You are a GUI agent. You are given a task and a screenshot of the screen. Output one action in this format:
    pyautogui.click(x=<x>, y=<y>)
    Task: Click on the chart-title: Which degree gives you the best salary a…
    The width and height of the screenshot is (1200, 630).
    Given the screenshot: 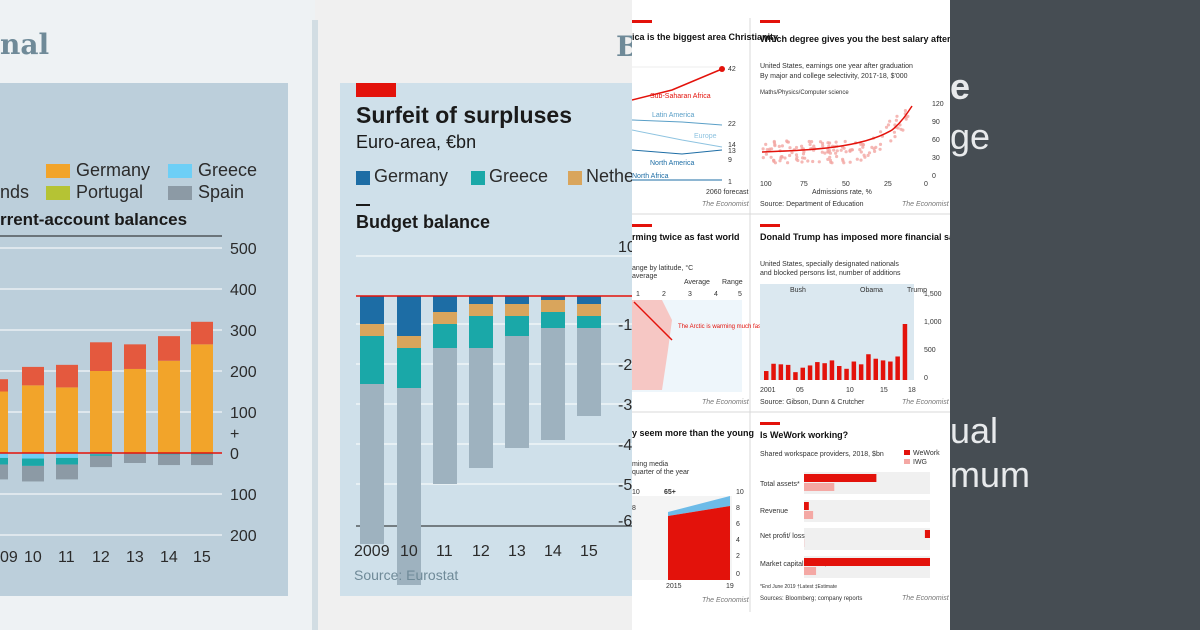 What is the action you would take?
    pyautogui.click(x=855, y=39)
    